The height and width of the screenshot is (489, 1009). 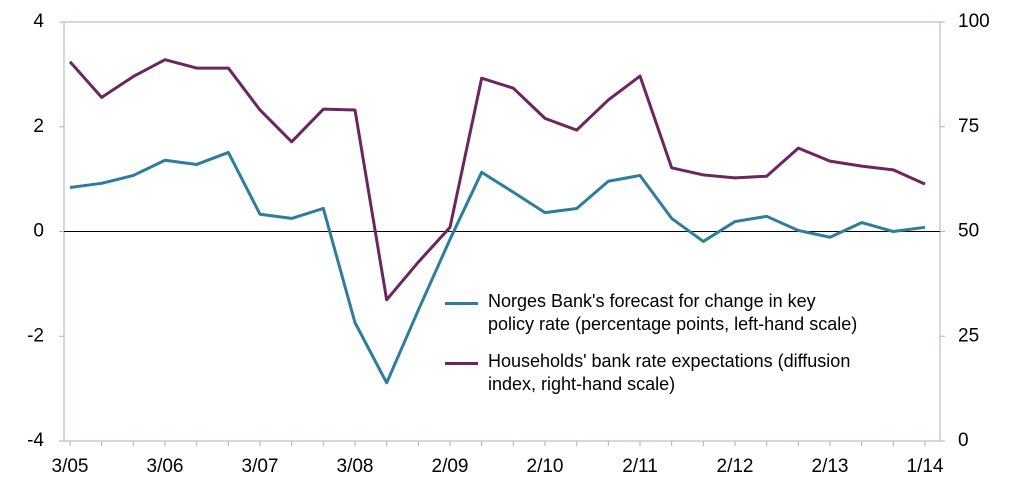 What do you see at coordinates (735, 466) in the screenshot?
I see `x-tick-label: 2/12` at bounding box center [735, 466].